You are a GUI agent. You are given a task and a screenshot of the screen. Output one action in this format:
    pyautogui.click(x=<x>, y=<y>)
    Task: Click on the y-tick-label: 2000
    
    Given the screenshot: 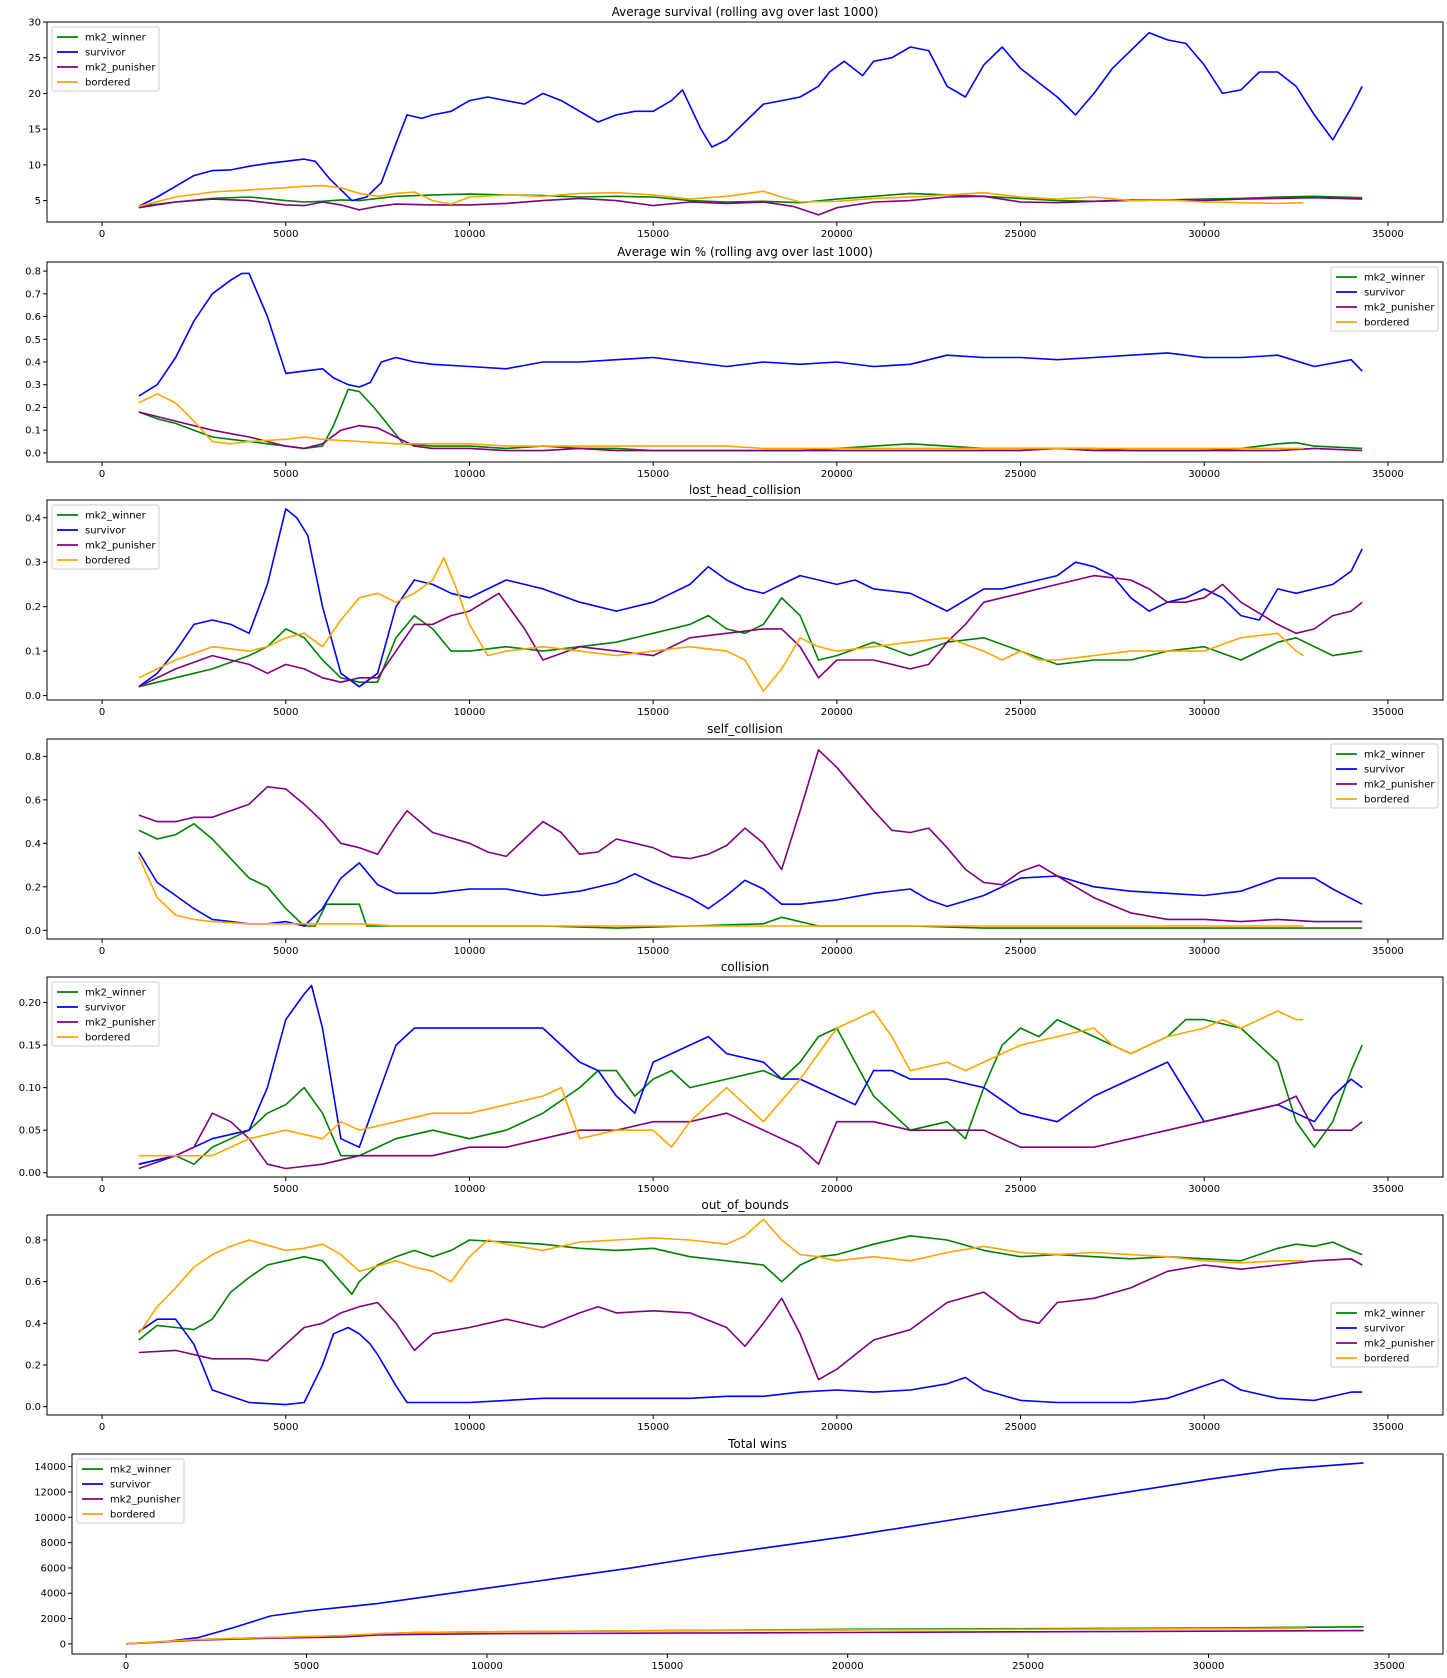 What is the action you would take?
    pyautogui.click(x=53, y=1619)
    